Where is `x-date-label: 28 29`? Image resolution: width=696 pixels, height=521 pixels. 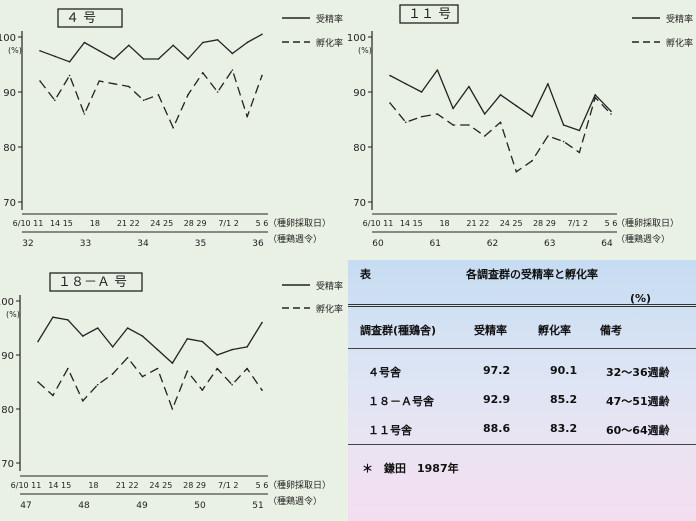 x-date-label: 28 29 is located at coordinates (544, 223).